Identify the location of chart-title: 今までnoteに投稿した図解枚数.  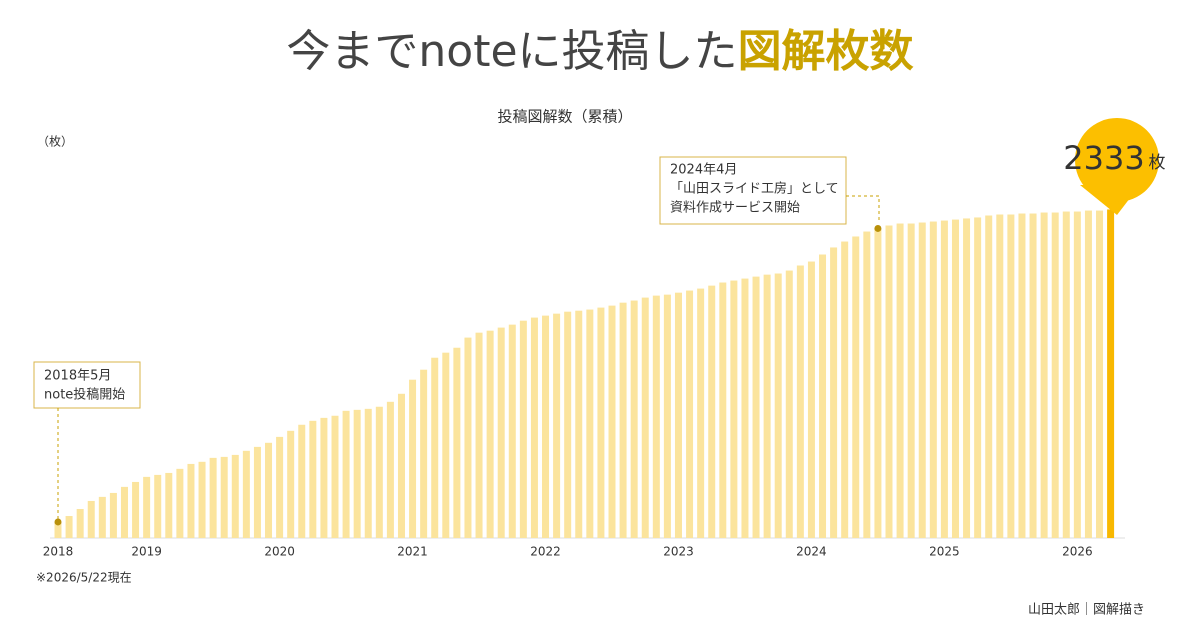
(599, 51).